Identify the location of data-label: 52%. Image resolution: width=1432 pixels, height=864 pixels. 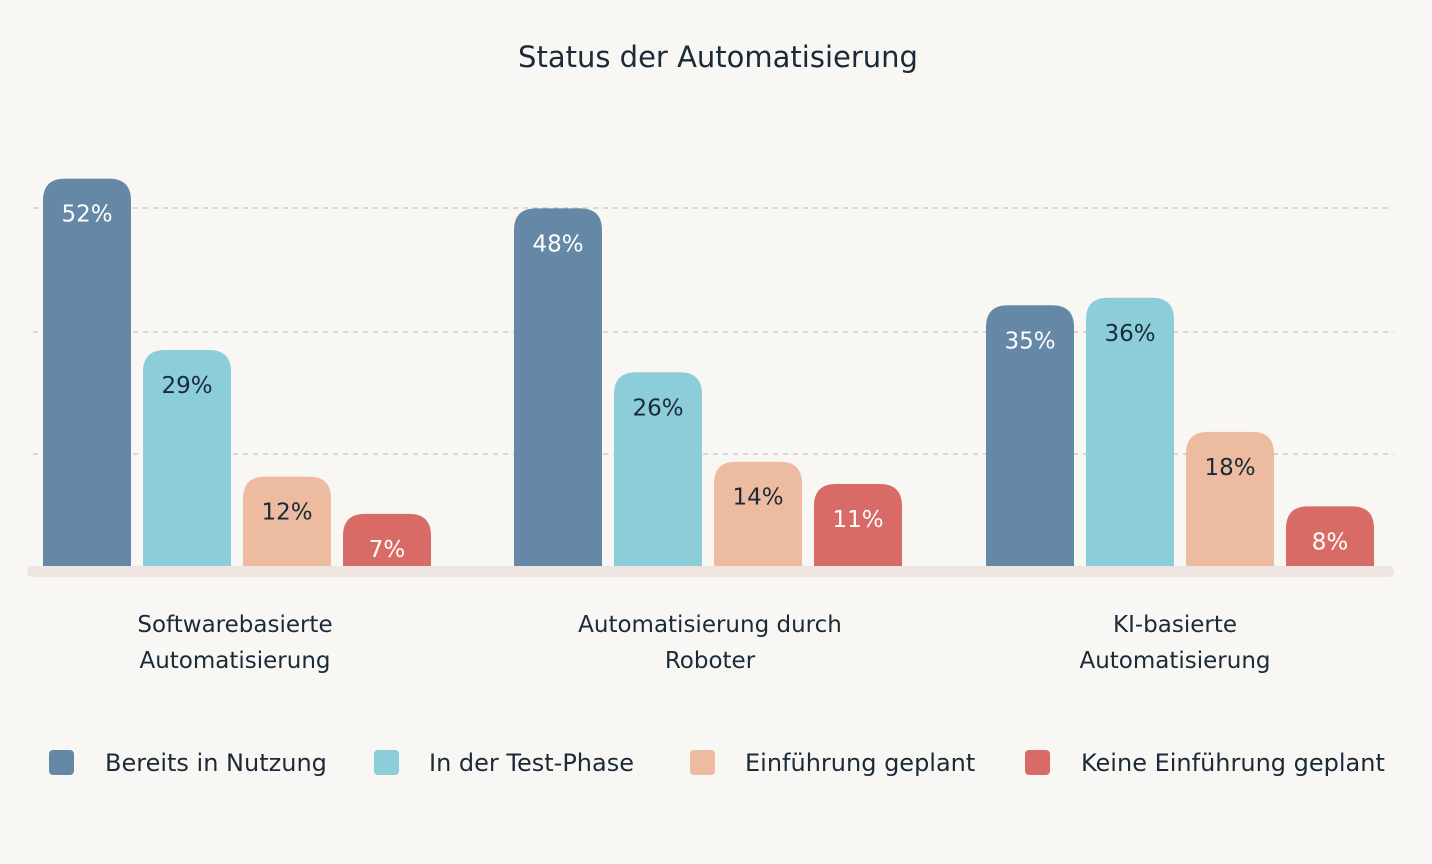
(86, 215).